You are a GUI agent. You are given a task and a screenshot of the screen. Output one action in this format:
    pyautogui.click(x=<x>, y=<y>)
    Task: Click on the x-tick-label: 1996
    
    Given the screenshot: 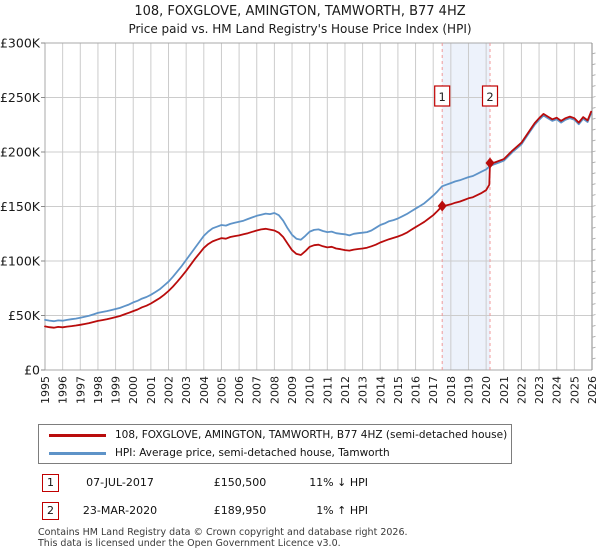 What is the action you would take?
    pyautogui.click(x=63, y=390)
    